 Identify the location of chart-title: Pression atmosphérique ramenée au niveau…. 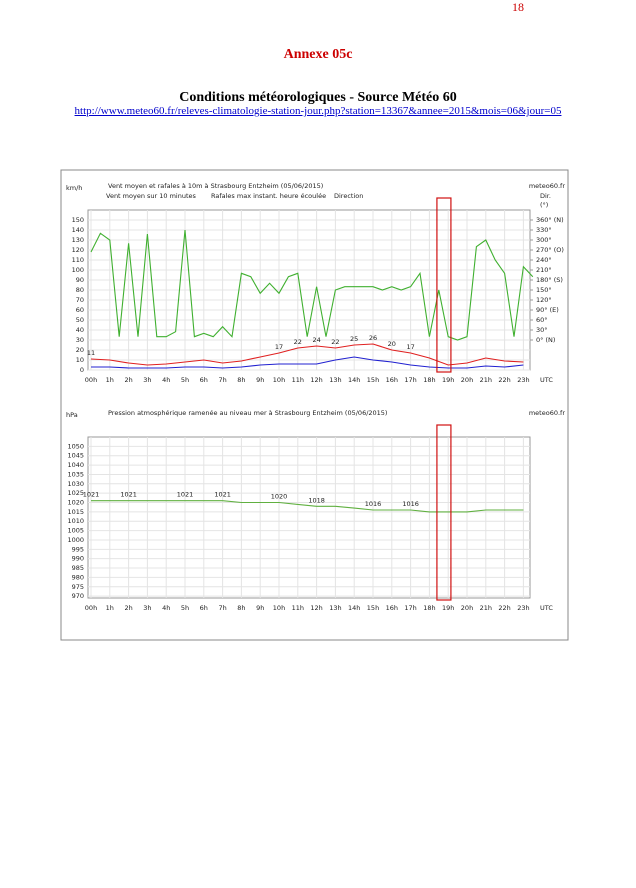
(247, 413).